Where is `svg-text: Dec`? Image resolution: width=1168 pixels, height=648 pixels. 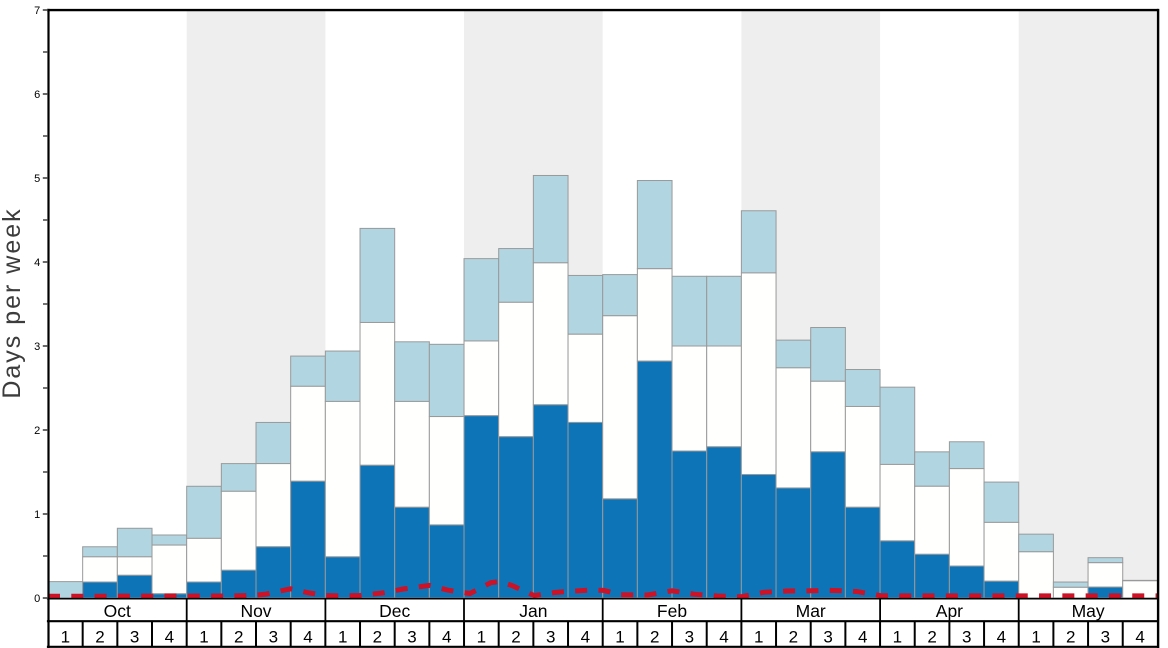
svg-text: Dec is located at coordinates (394, 611).